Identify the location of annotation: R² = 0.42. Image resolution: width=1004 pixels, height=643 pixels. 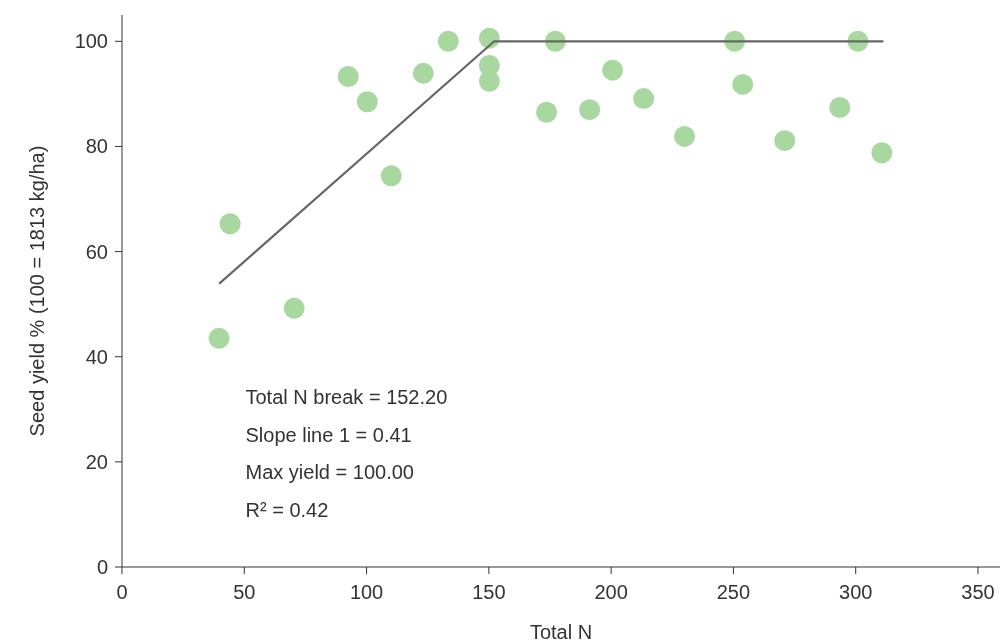
(287, 509).